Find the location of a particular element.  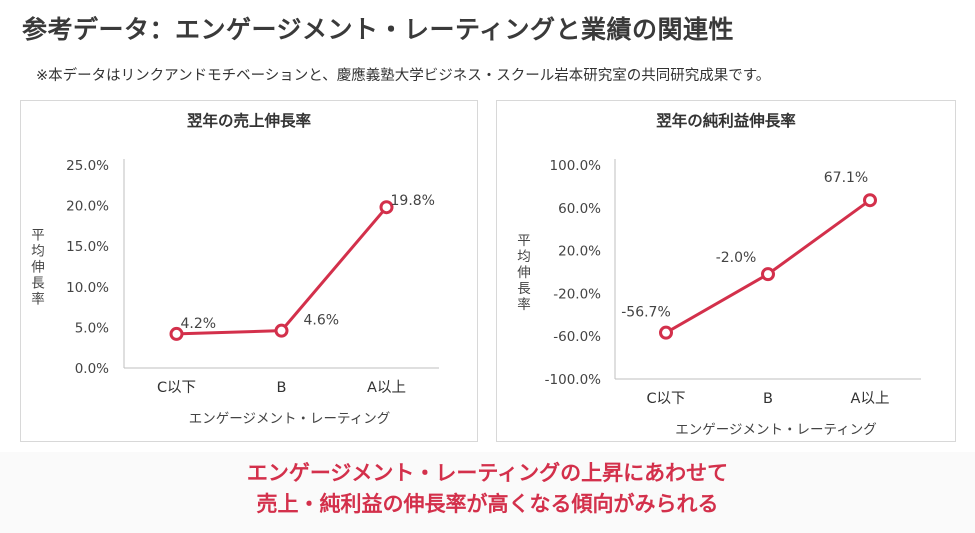

data-label: 4.2% is located at coordinates (199, 324).